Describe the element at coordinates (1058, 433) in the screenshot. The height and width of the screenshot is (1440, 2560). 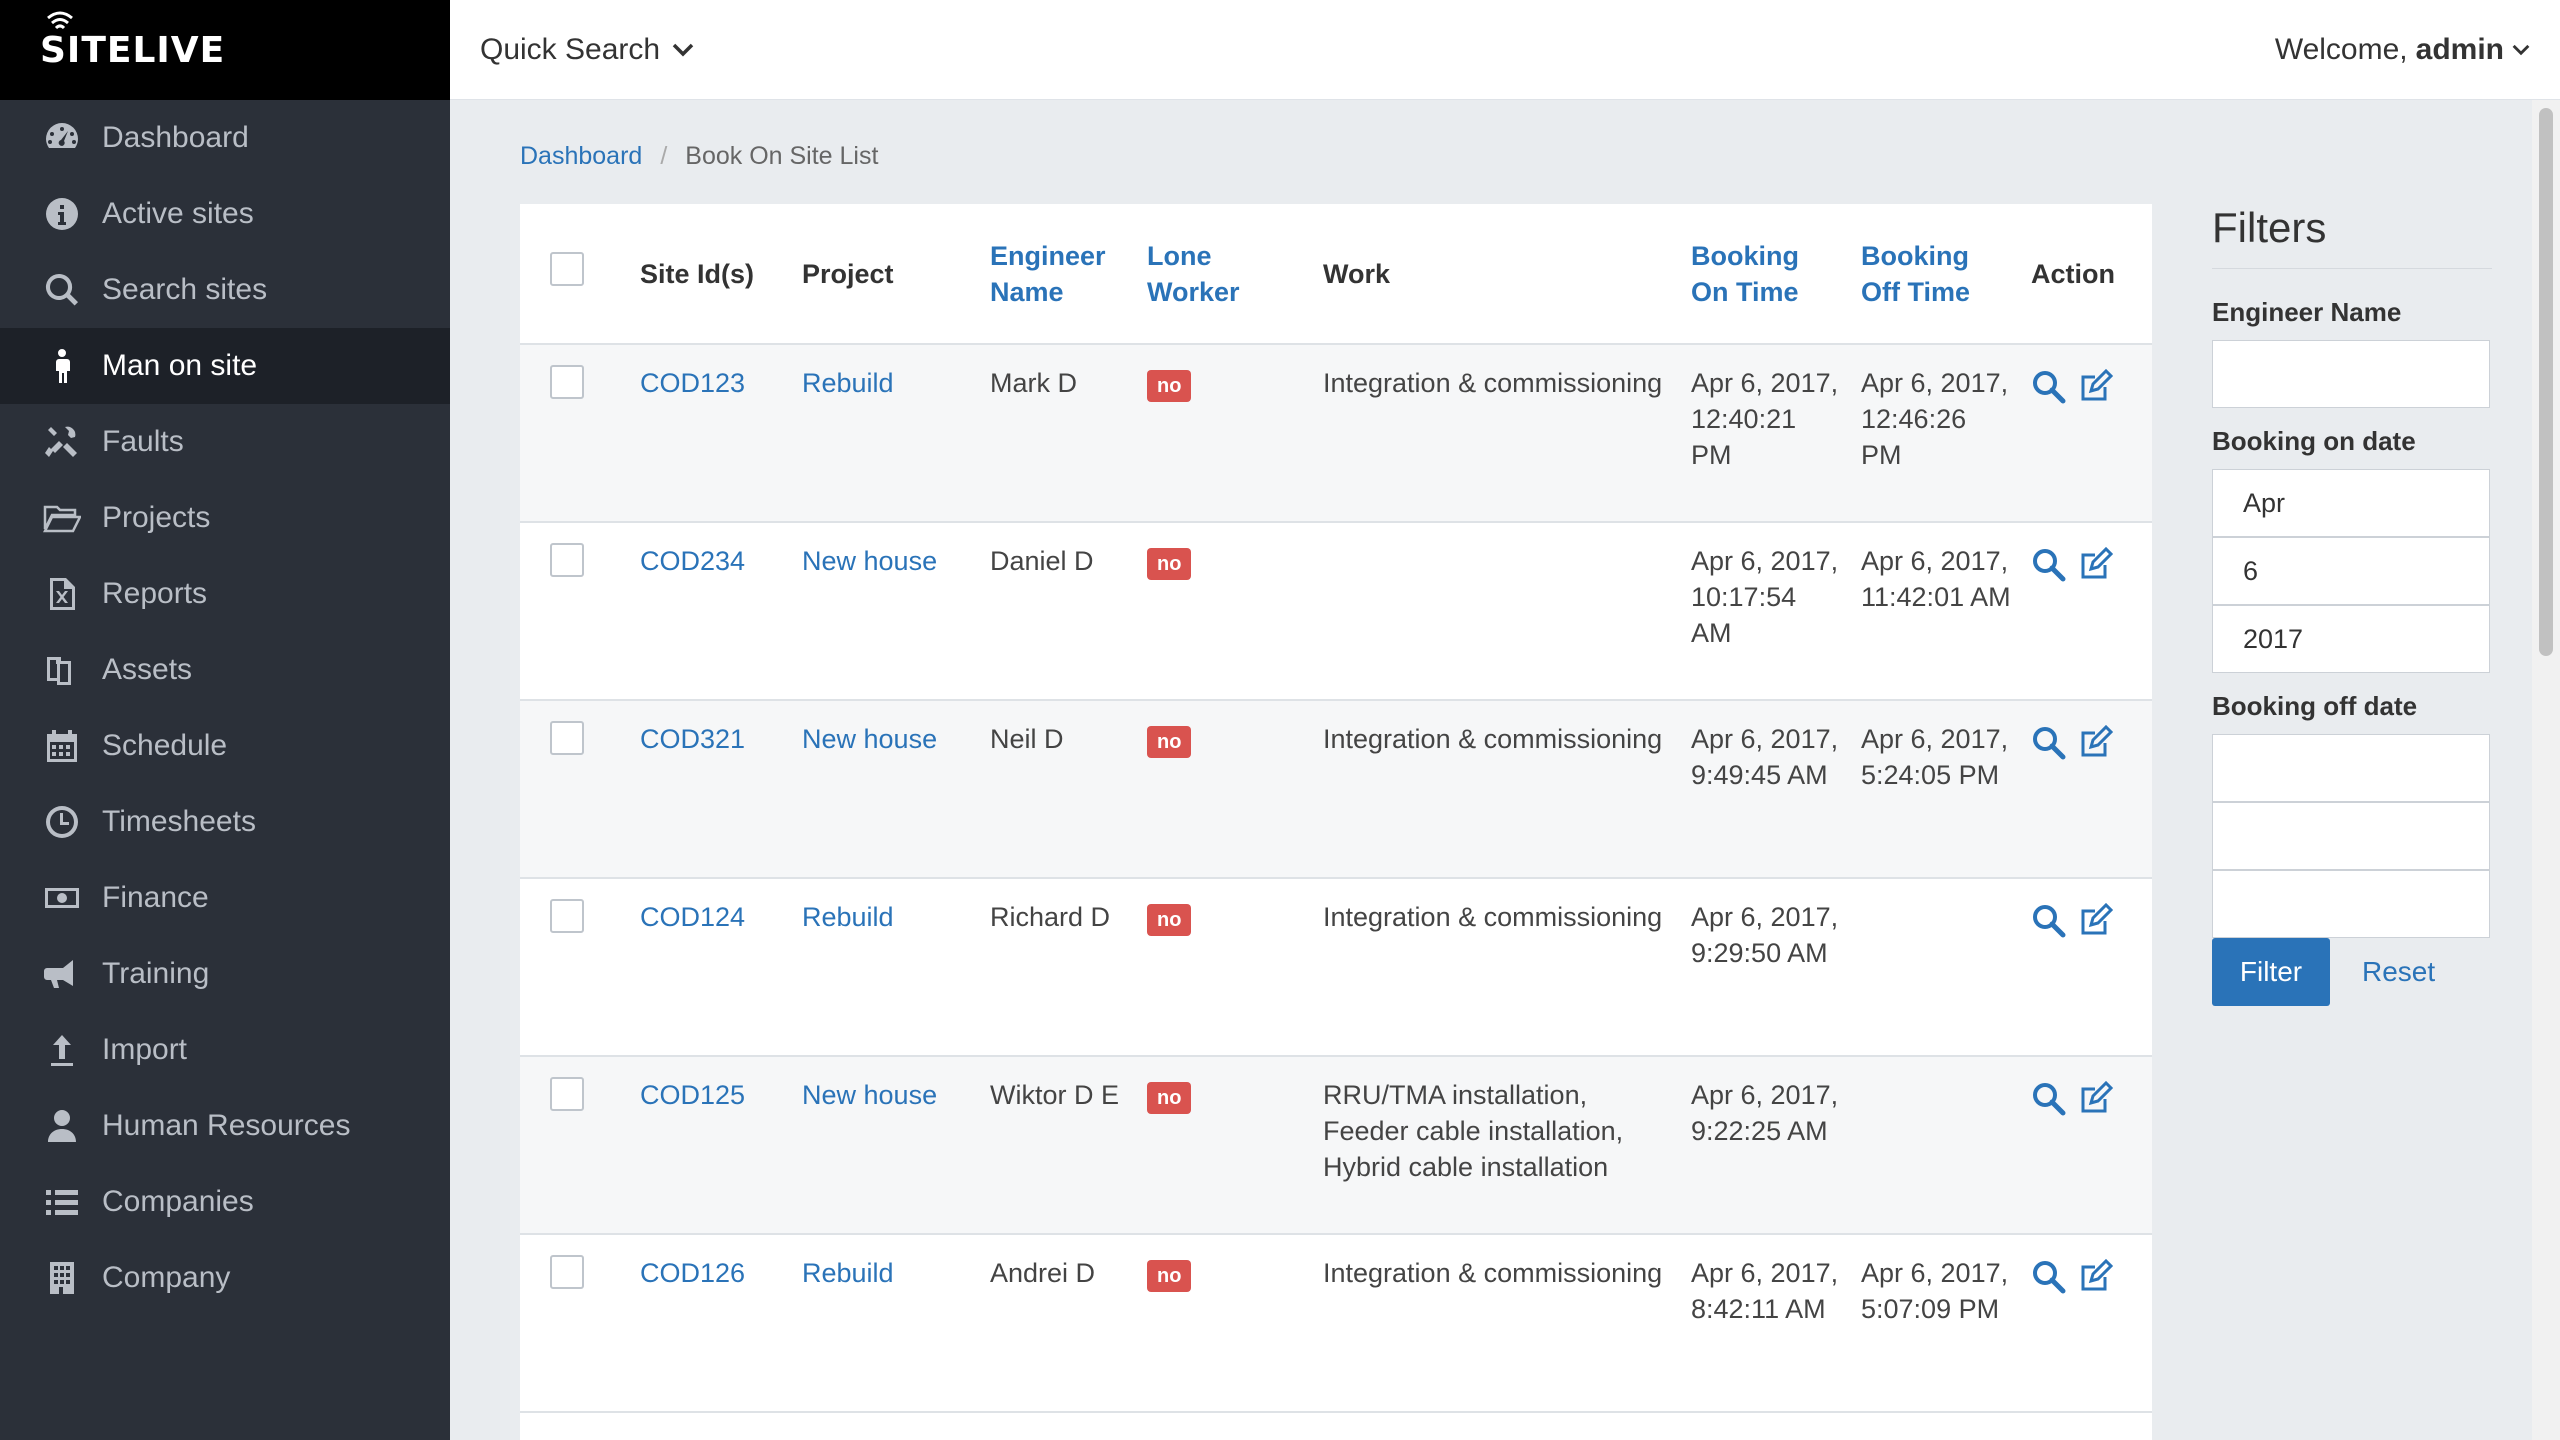
I see `engineer-name-cell: Mark D` at that location.